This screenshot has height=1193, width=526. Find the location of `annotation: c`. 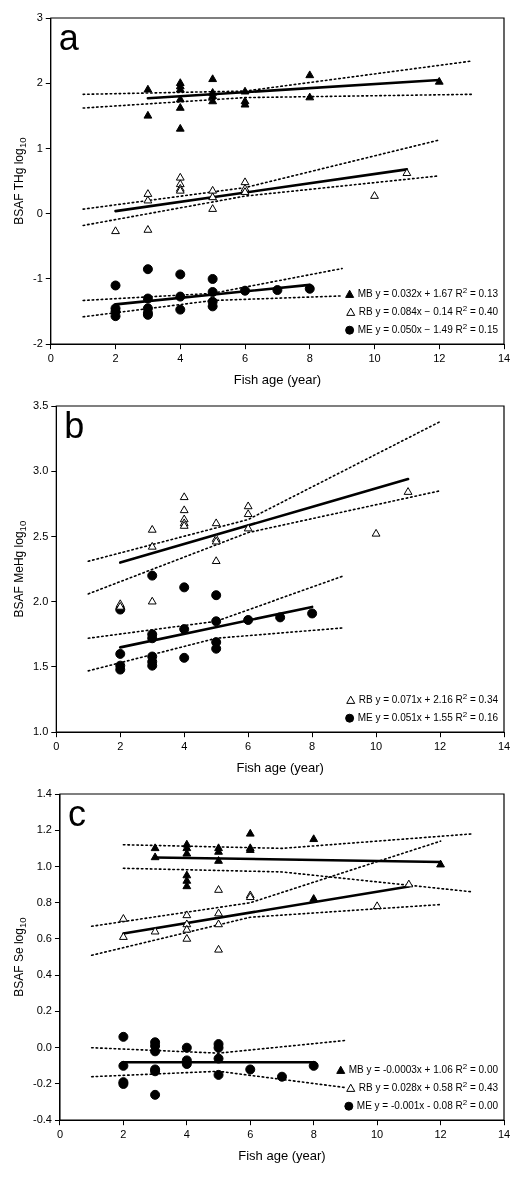

annotation: c is located at coordinates (76, 813).